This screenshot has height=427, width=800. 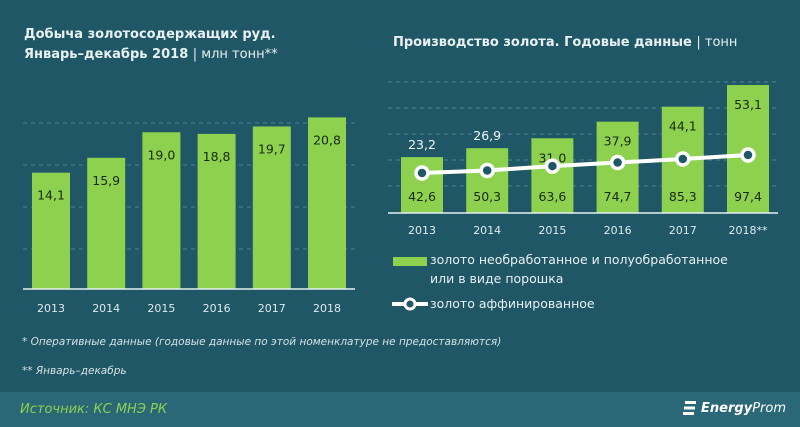 What do you see at coordinates (579, 259) in the screenshot?
I see `legend-bar-label: золото необработанное и полуобработанное` at bounding box center [579, 259].